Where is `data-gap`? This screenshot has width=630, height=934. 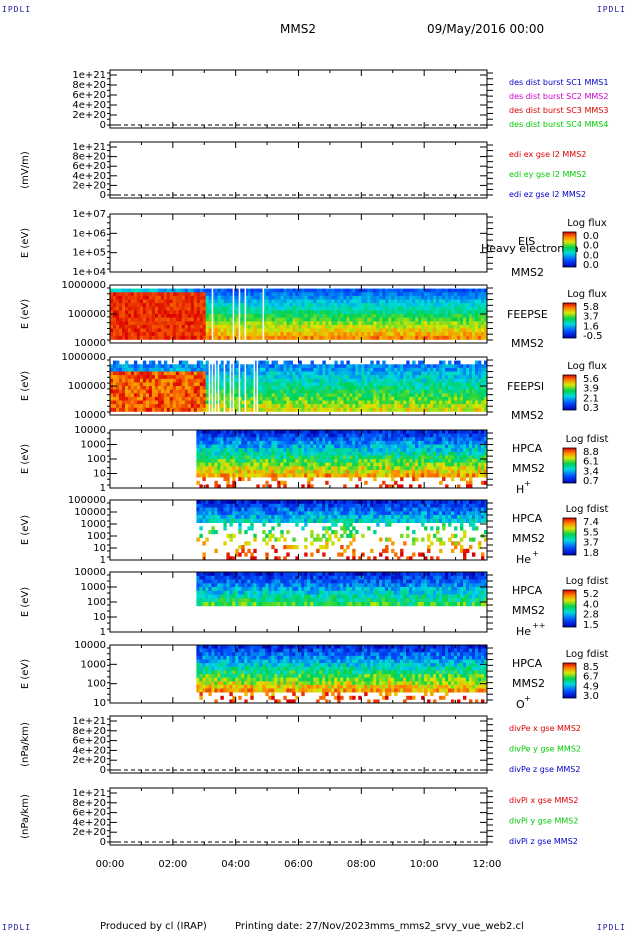
data-gap is located at coordinates (245, 314).